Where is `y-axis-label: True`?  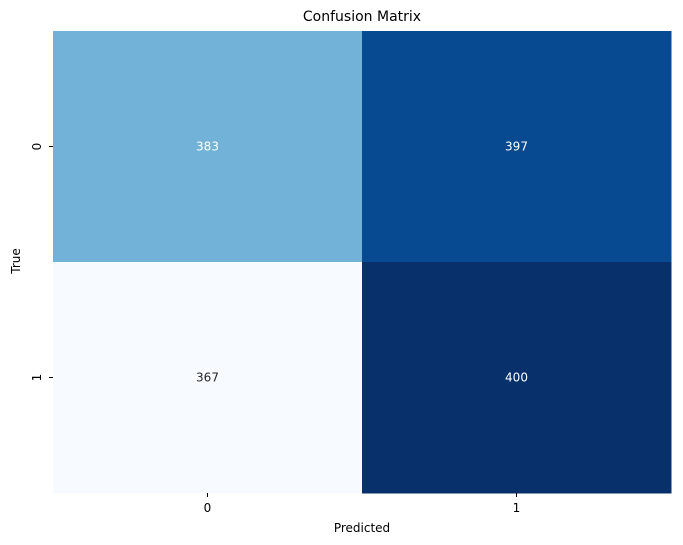
y-axis-label: True is located at coordinates (16, 261).